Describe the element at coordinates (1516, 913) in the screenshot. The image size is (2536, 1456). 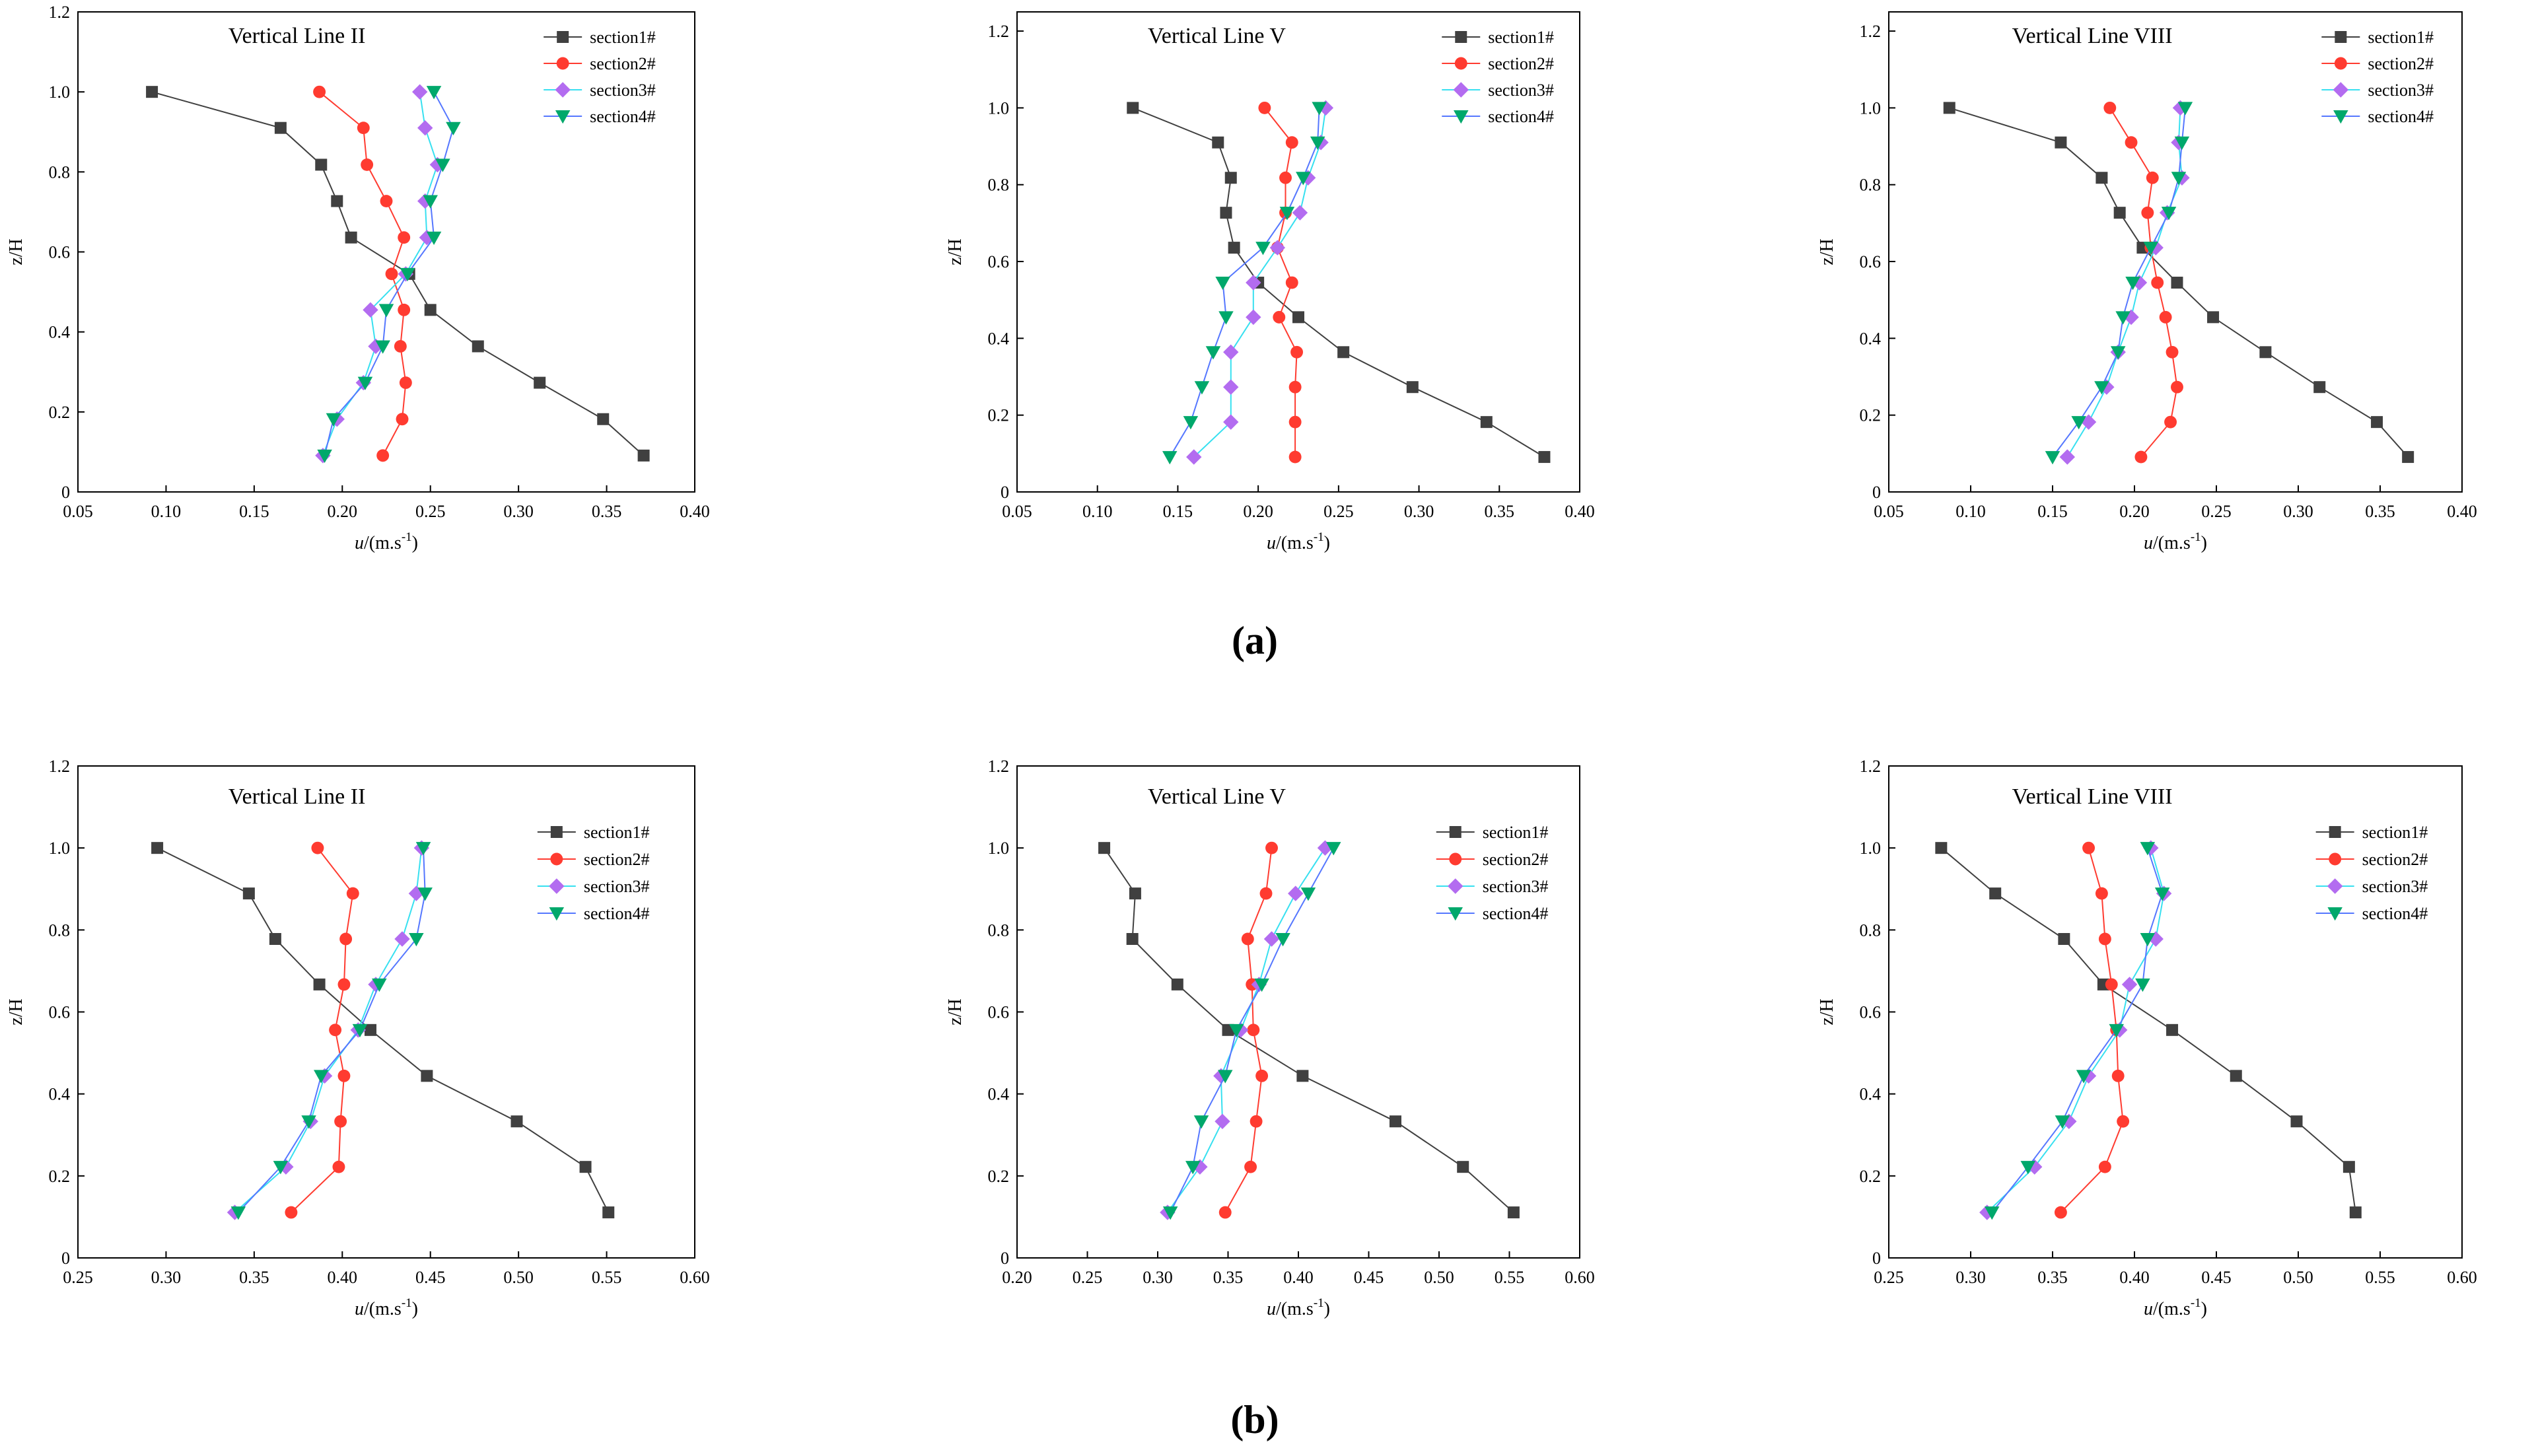
I see `legend-label: section4#` at that location.